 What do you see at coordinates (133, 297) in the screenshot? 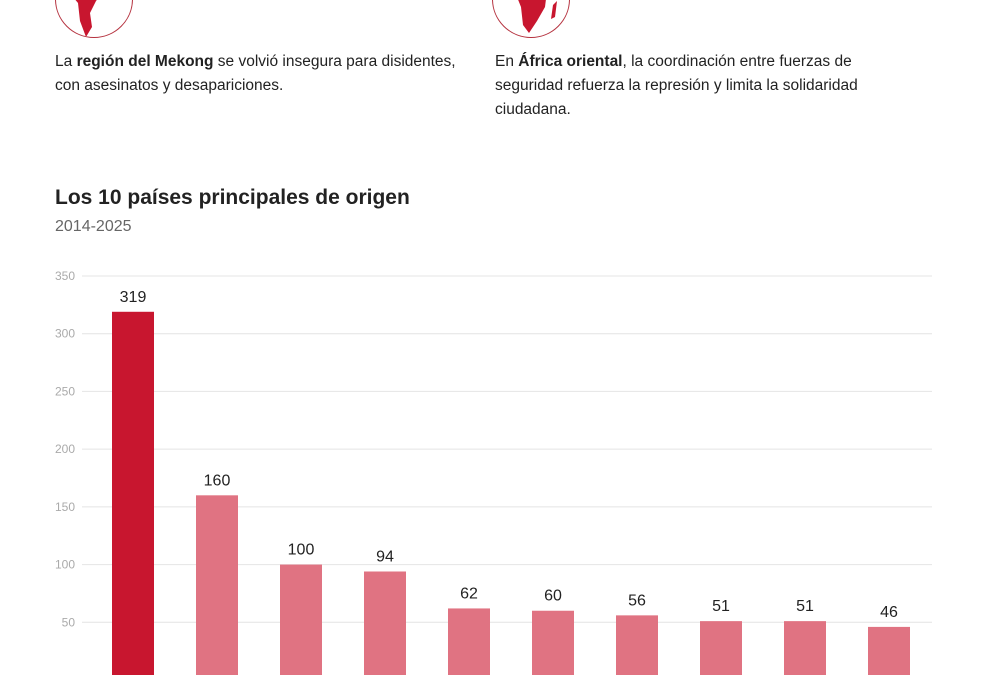
I see `data-label: 319` at bounding box center [133, 297].